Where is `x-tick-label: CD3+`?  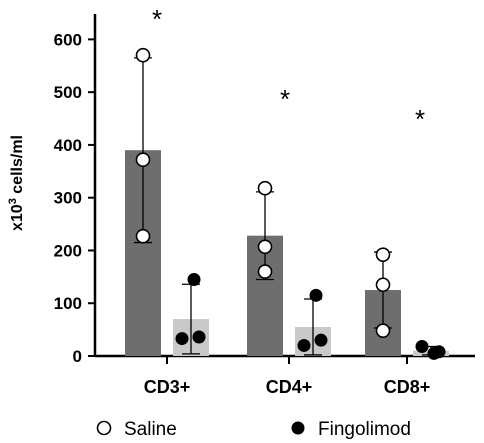
x-tick-label: CD3+ is located at coordinates (167, 387).